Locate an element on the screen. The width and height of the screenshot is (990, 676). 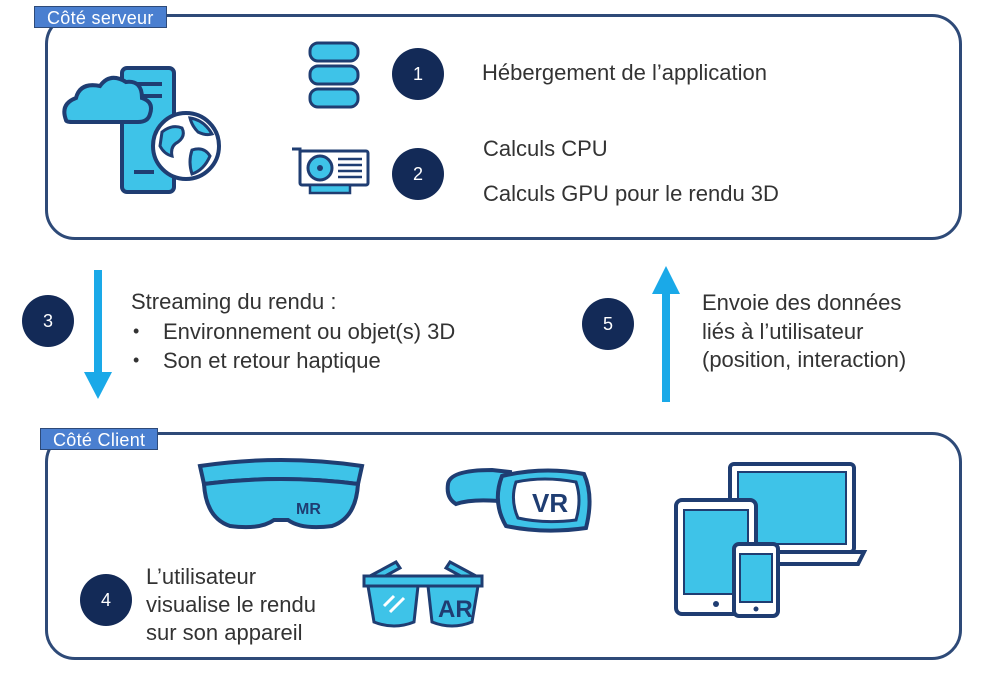
step-2-gpu-text: Calculs GPU pour le rendu 3D is located at coordinates (631, 193).